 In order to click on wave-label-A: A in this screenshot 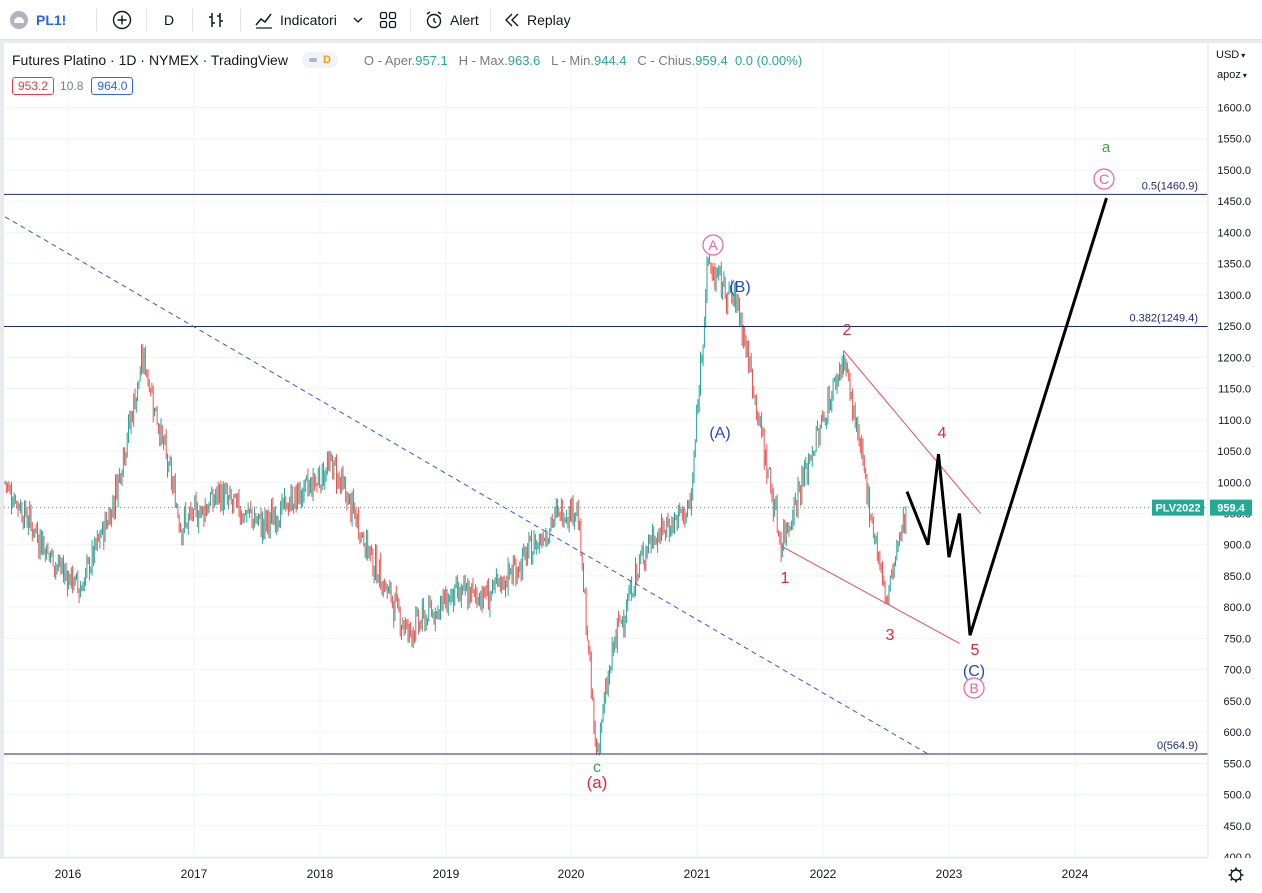, I will do `click(713, 245)`.